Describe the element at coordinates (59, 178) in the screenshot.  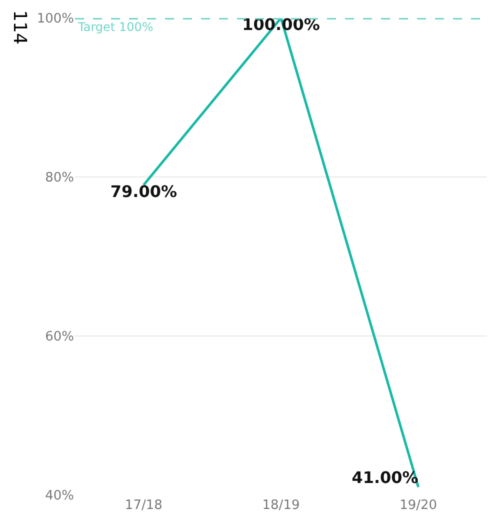
I see `y-tick-label: 80%` at that location.